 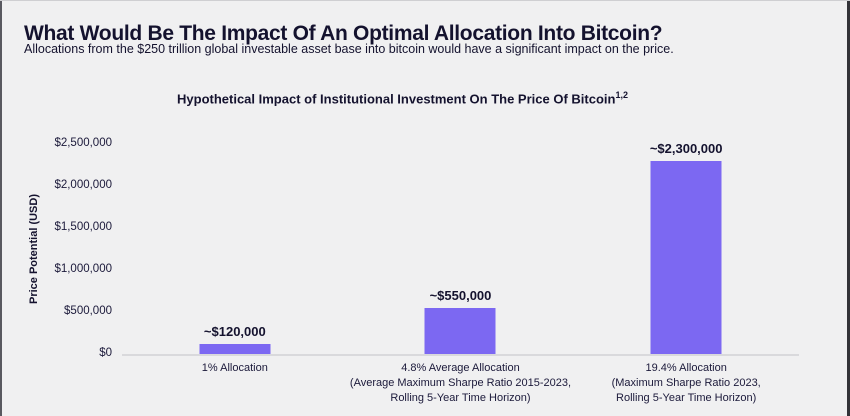 What do you see at coordinates (83, 227) in the screenshot?
I see `y-tick-label: $1,500,000` at bounding box center [83, 227].